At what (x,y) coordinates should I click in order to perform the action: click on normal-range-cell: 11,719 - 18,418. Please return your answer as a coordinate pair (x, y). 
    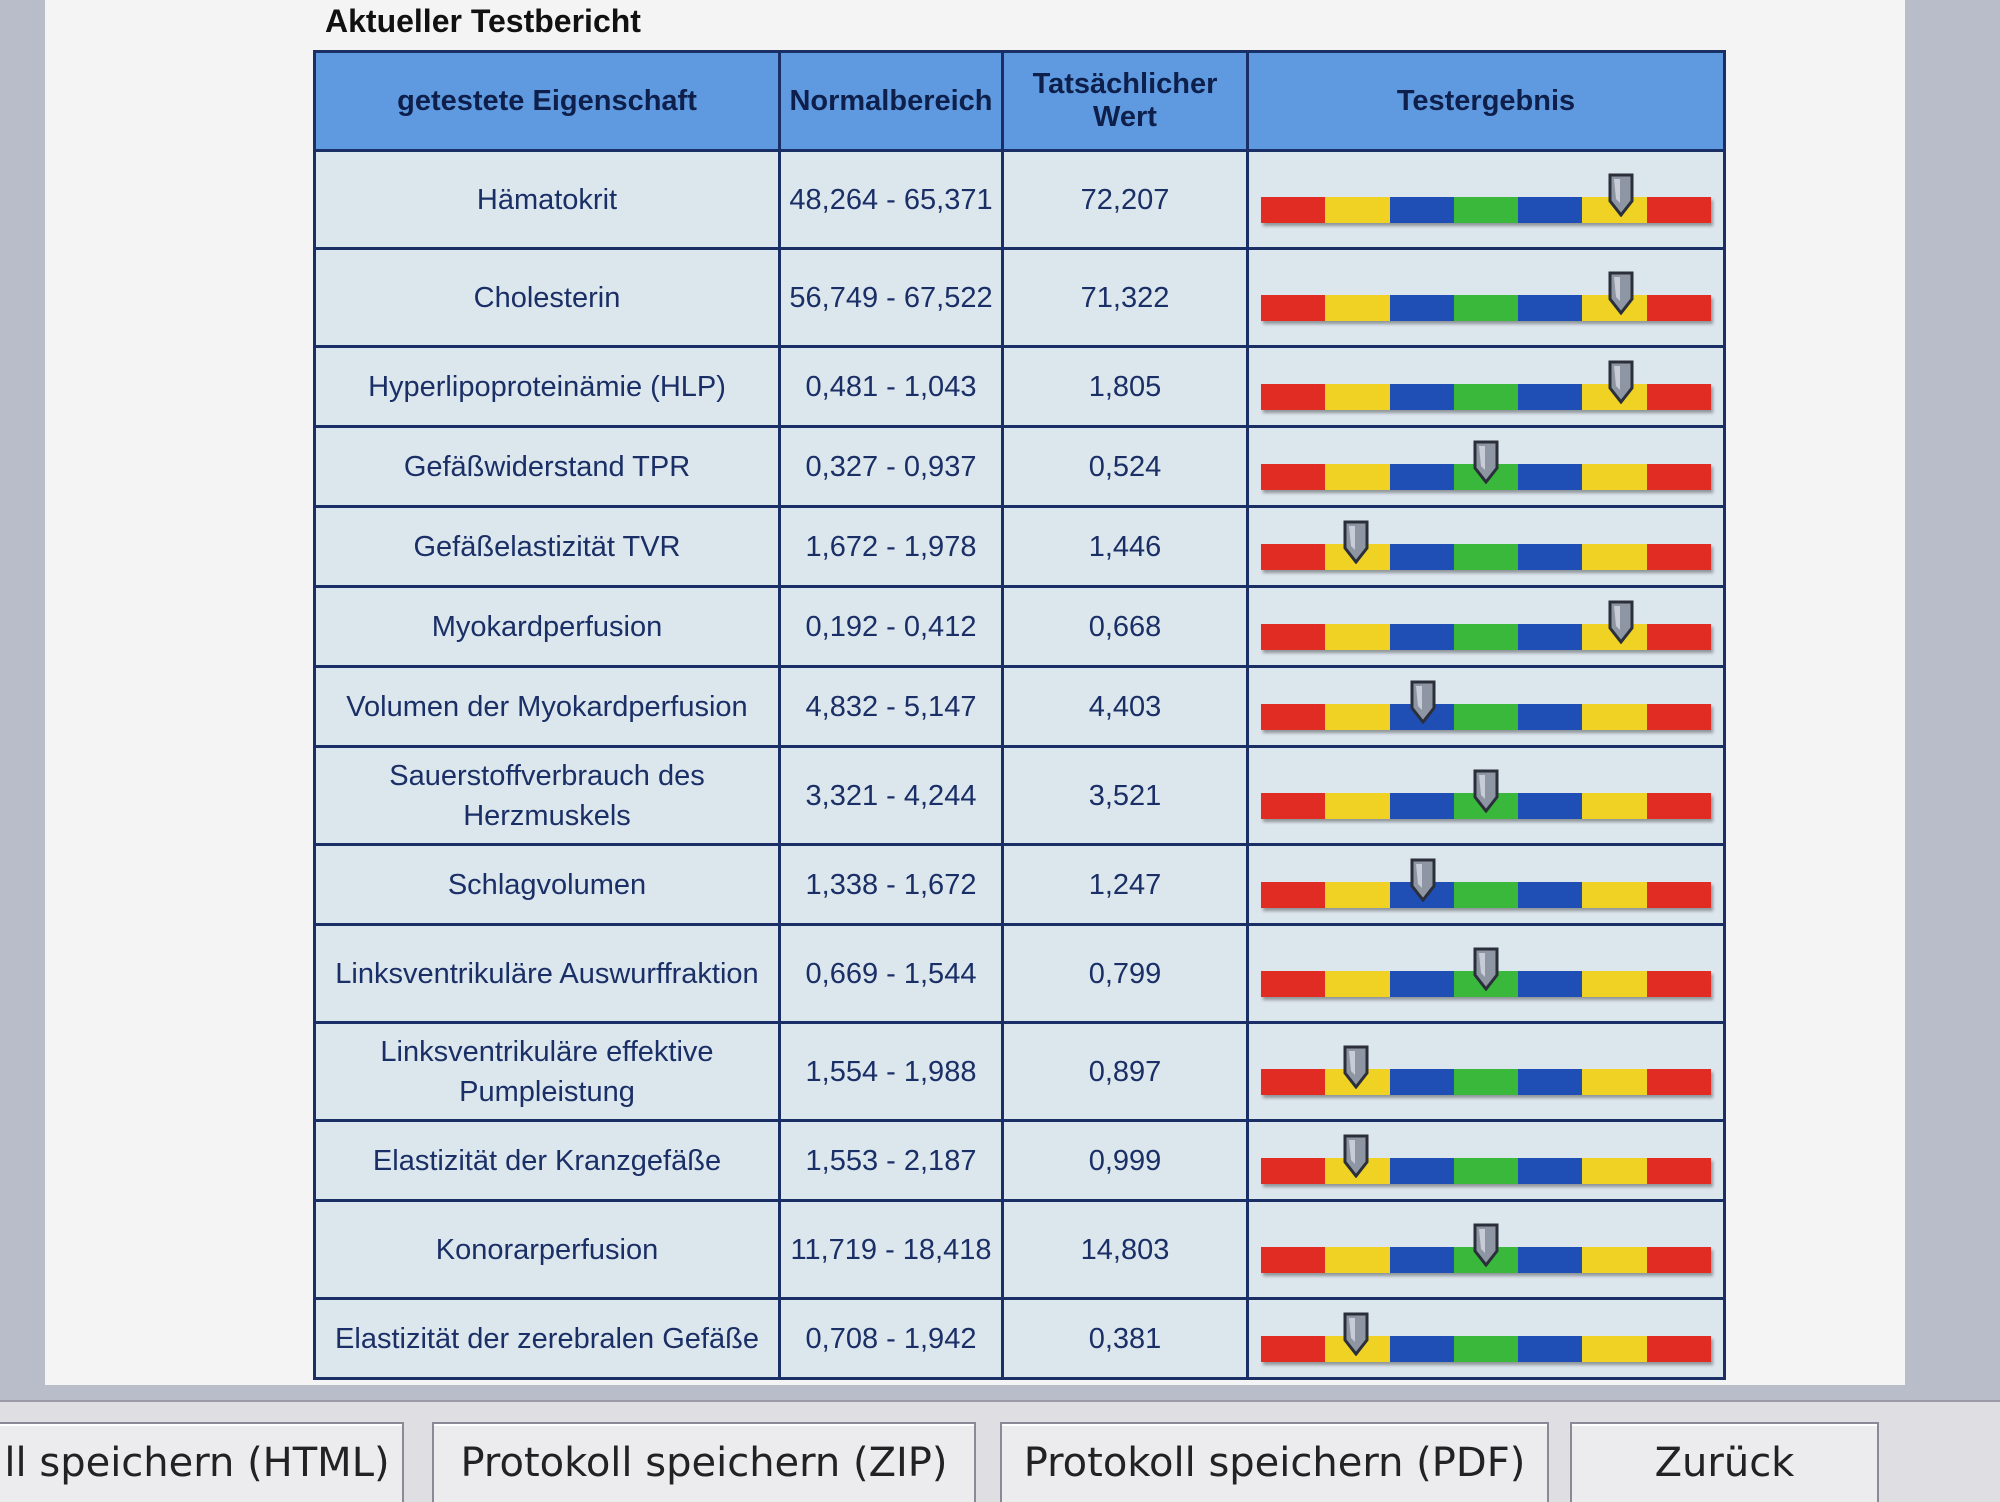
    Looking at the image, I should click on (891, 1249).